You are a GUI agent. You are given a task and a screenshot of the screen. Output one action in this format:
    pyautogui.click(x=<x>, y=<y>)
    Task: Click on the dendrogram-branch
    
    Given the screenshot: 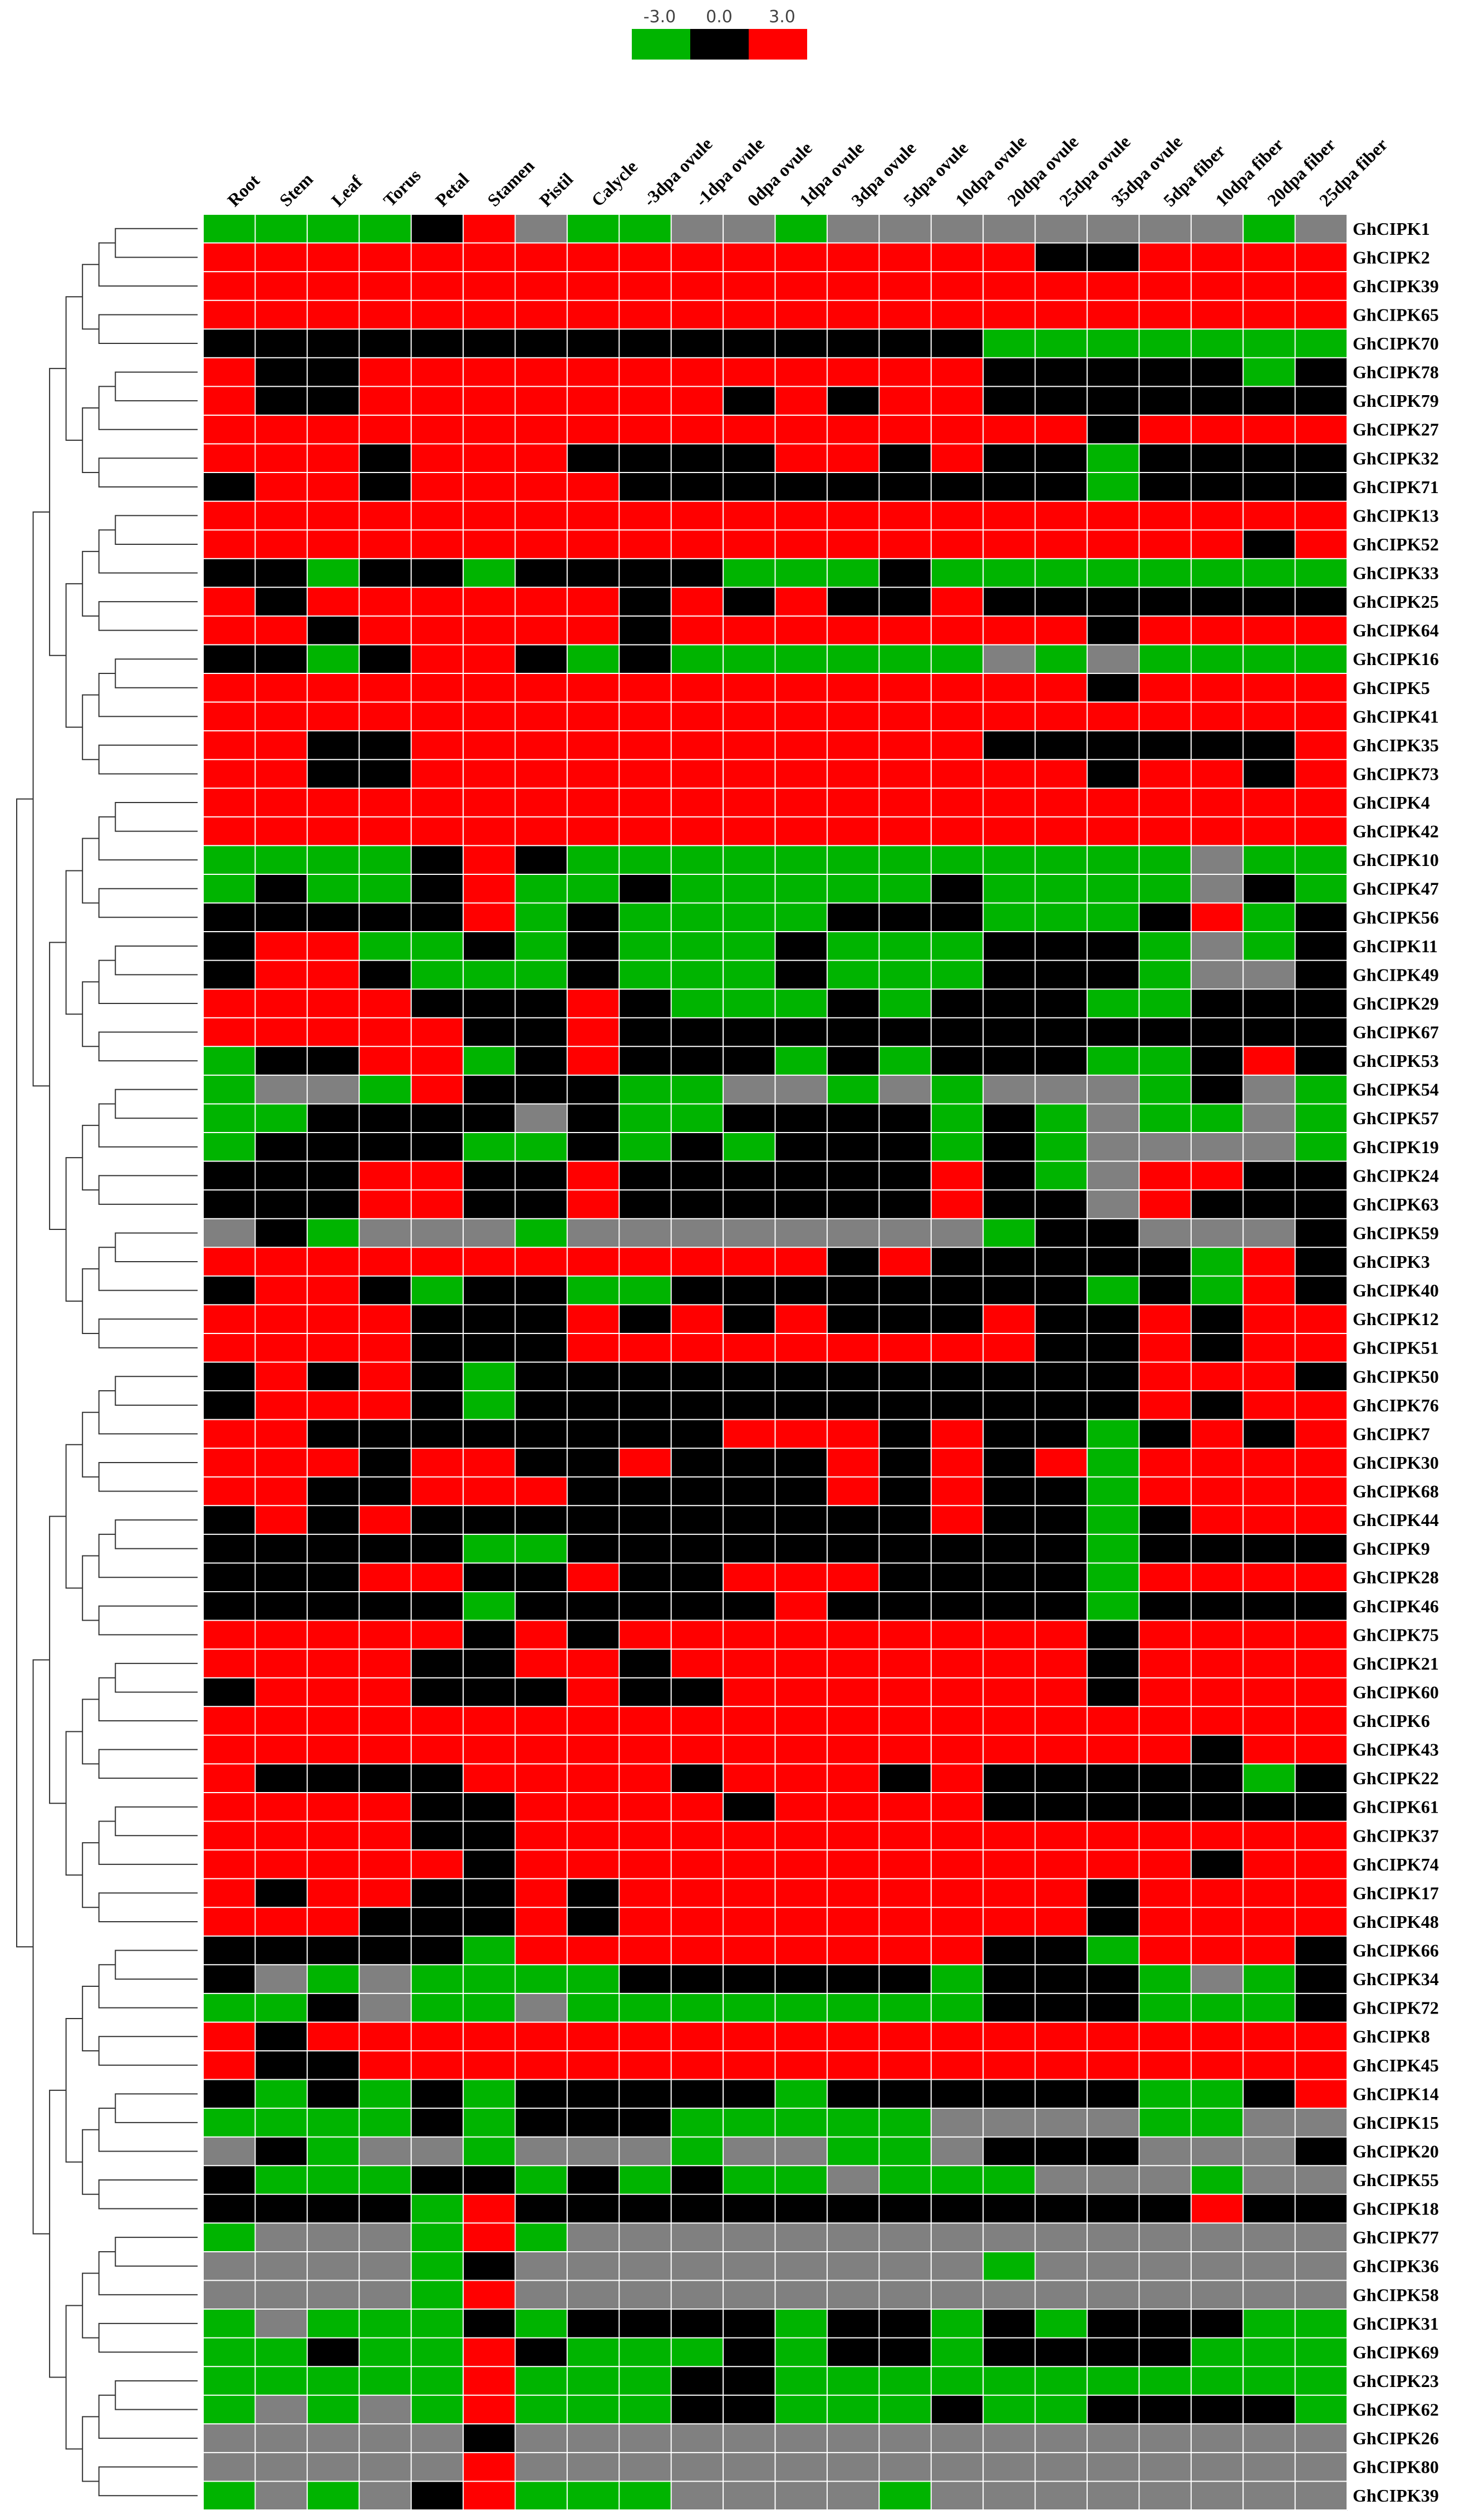 What is the action you would take?
    pyautogui.click(x=148, y=1046)
    